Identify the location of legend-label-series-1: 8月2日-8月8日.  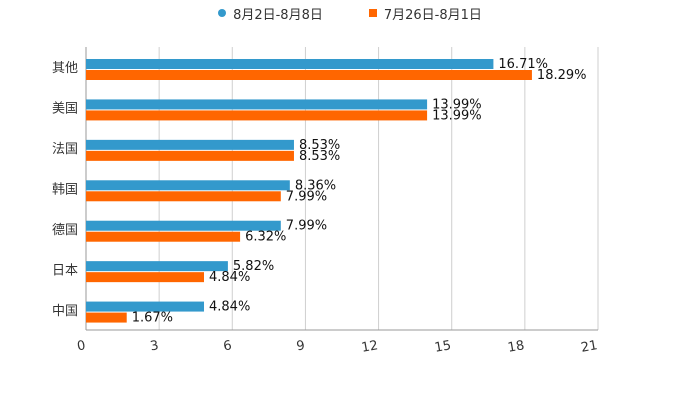
(278, 15).